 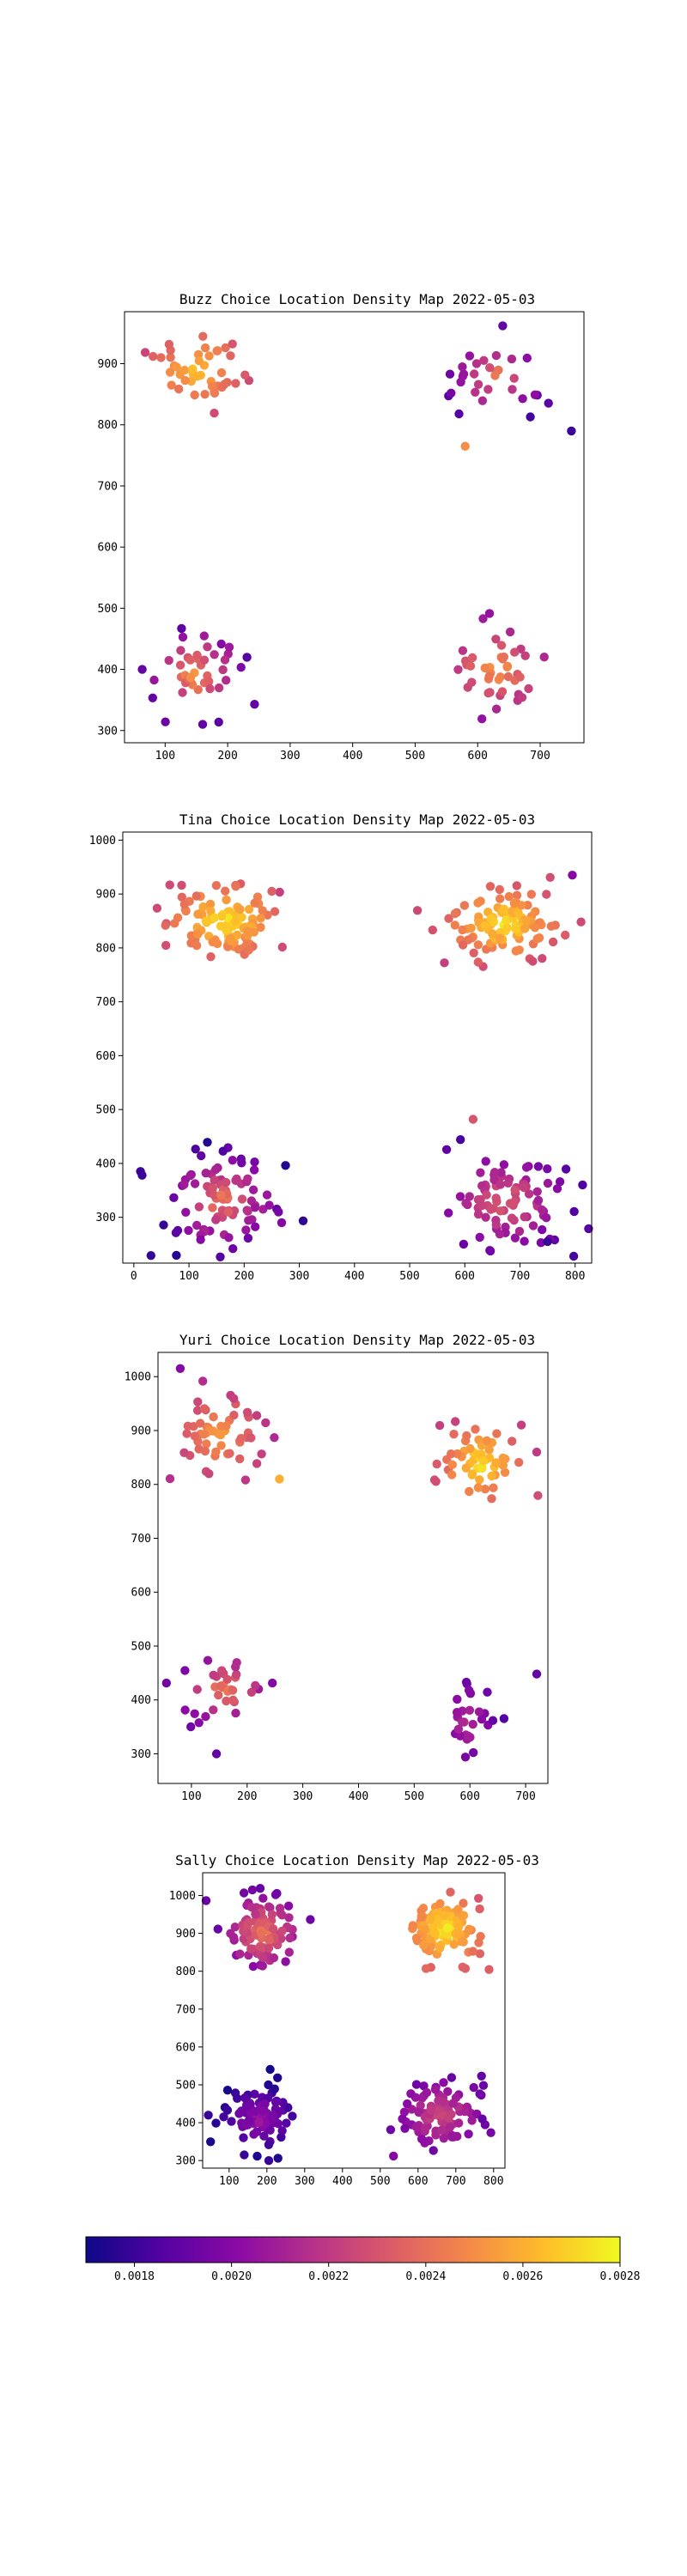 I want to click on y-tick-label: 700, so click(x=186, y=2010).